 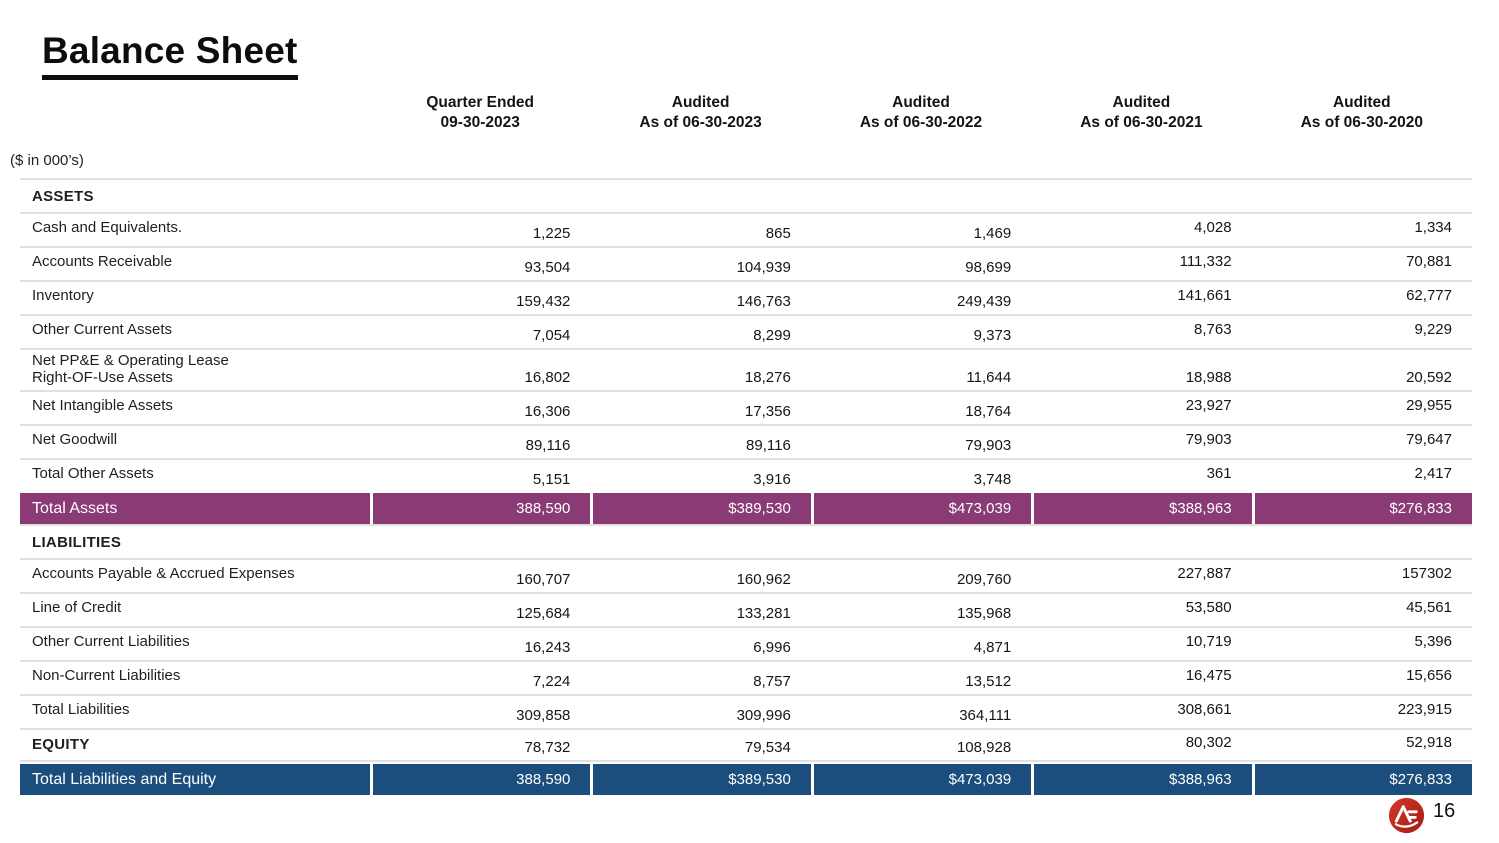 What do you see at coordinates (763, 267) in the screenshot?
I see `cell-value: 104,939` at bounding box center [763, 267].